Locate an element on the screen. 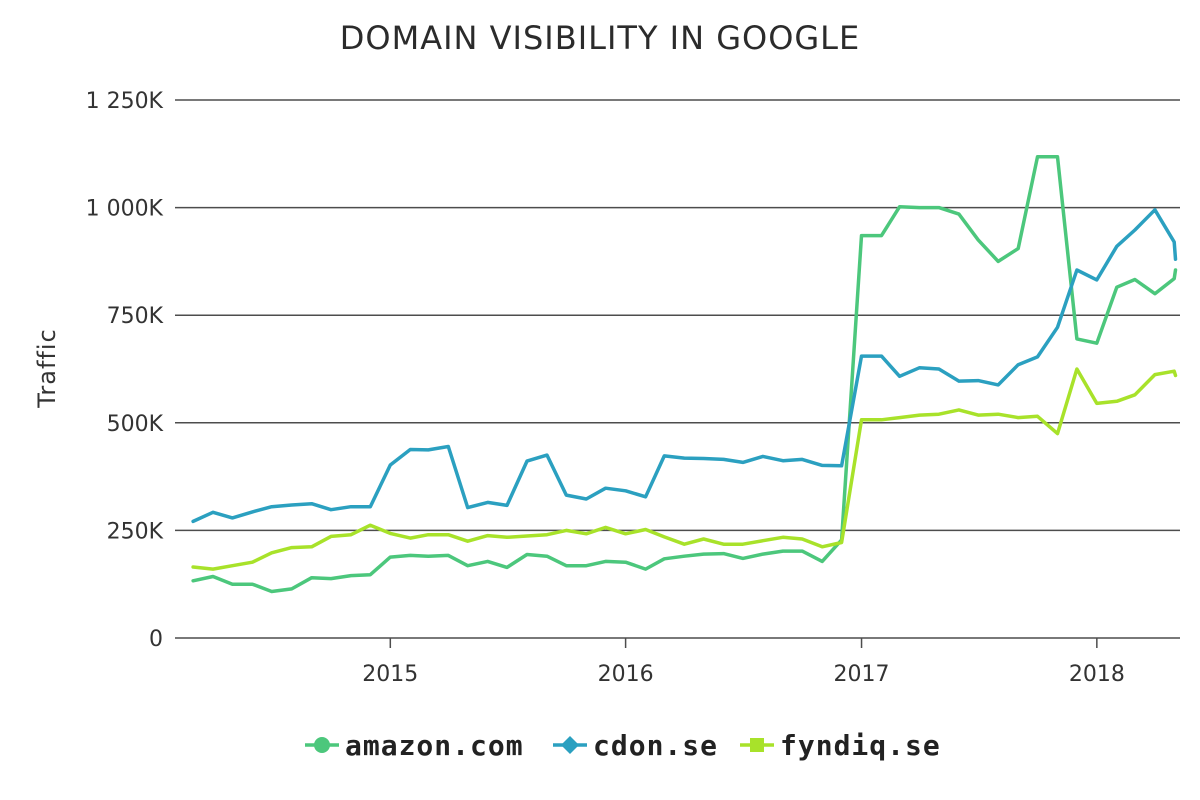  legend: amazon.com cdon.se fyndiq.se is located at coordinates (623, 745).